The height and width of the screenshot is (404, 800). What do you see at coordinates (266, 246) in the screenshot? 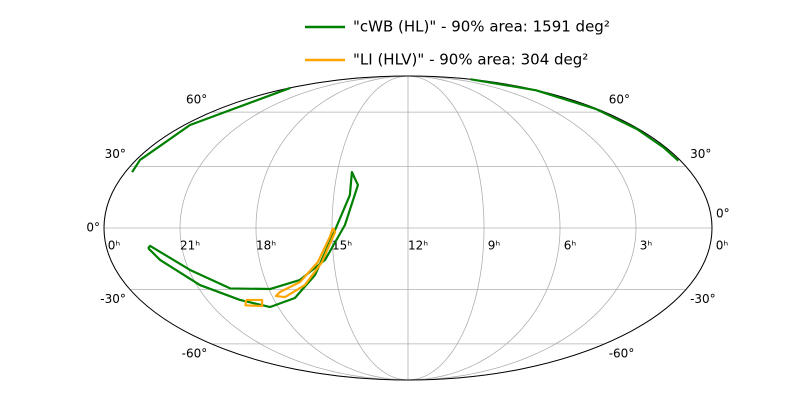
I see `x-tick-label: 18ʰ` at bounding box center [266, 246].